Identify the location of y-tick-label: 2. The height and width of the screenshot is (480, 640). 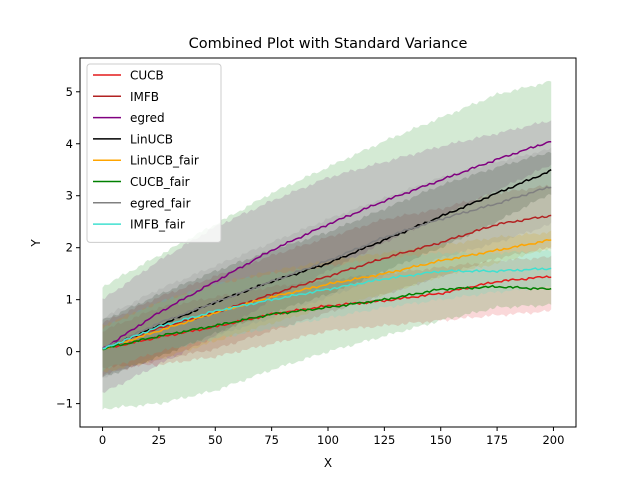
(69, 248).